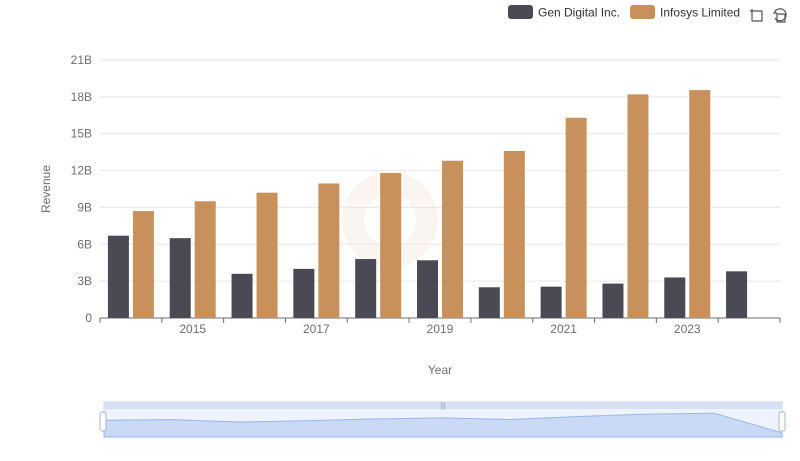 This screenshot has height=461, width=800. What do you see at coordinates (514, 234) in the screenshot?
I see `bar-infosys-2020` at bounding box center [514, 234].